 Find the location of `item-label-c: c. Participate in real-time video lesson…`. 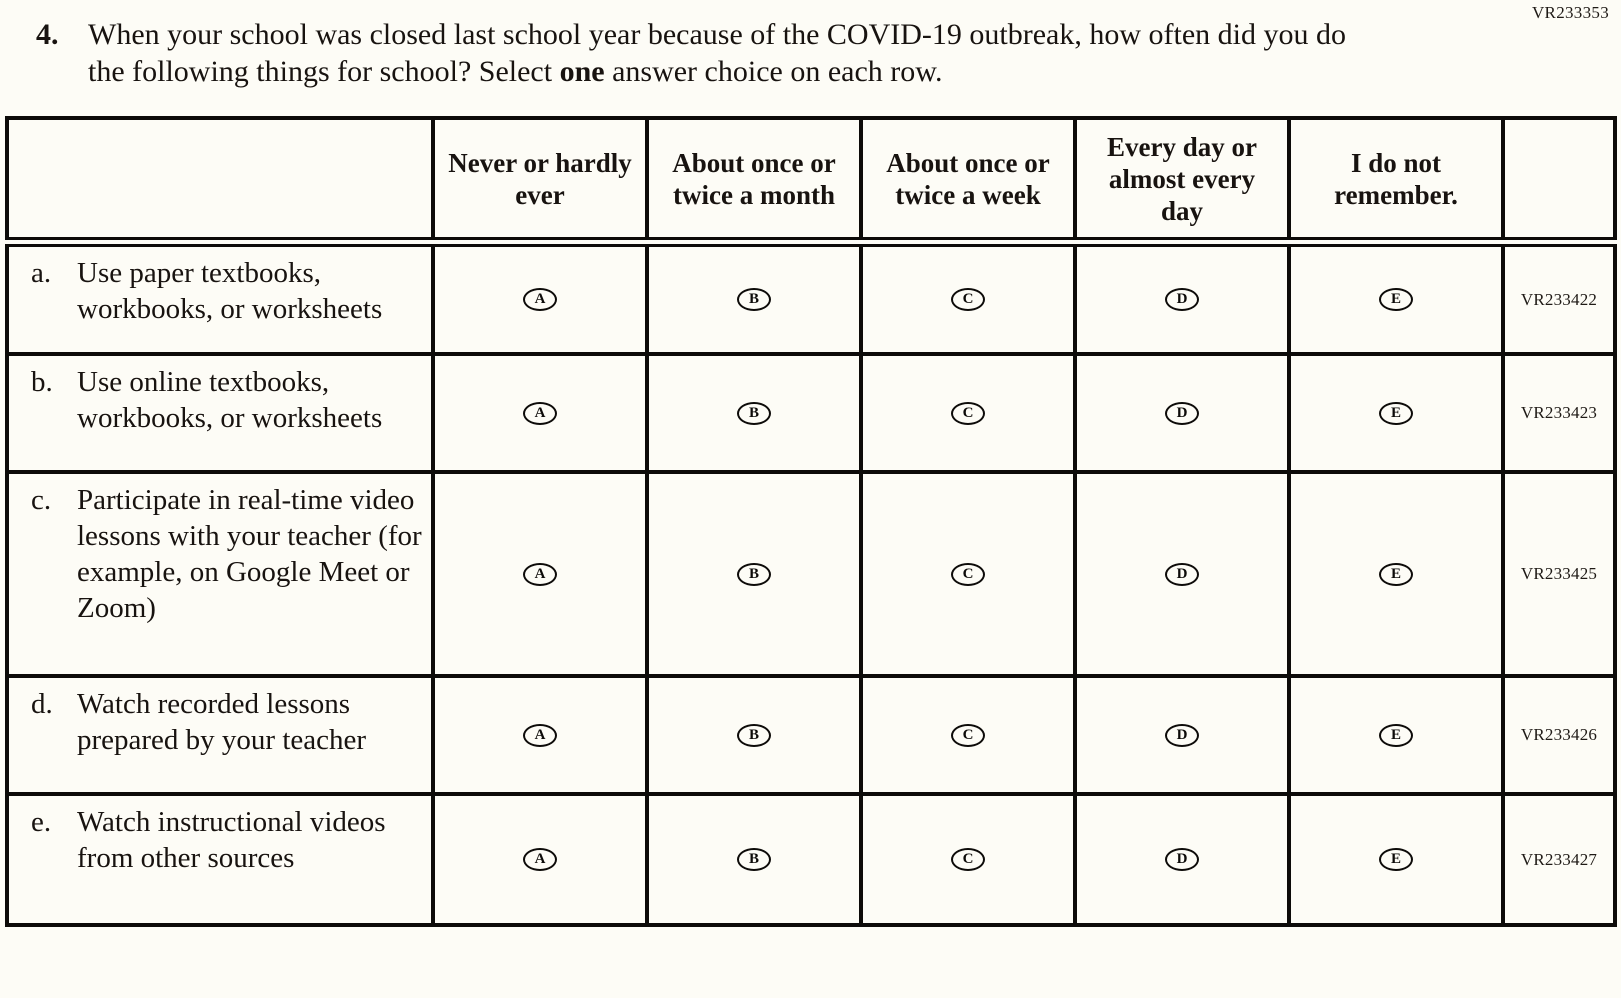

item-label-c: c. Participate in real-time video lesson… is located at coordinates (220, 574).